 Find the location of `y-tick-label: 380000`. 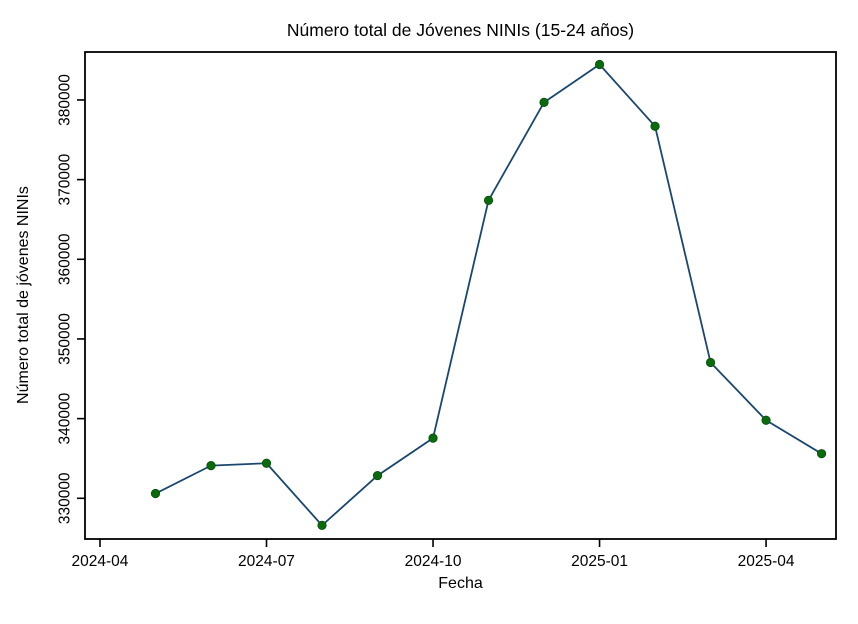

y-tick-label: 380000 is located at coordinates (65, 100).